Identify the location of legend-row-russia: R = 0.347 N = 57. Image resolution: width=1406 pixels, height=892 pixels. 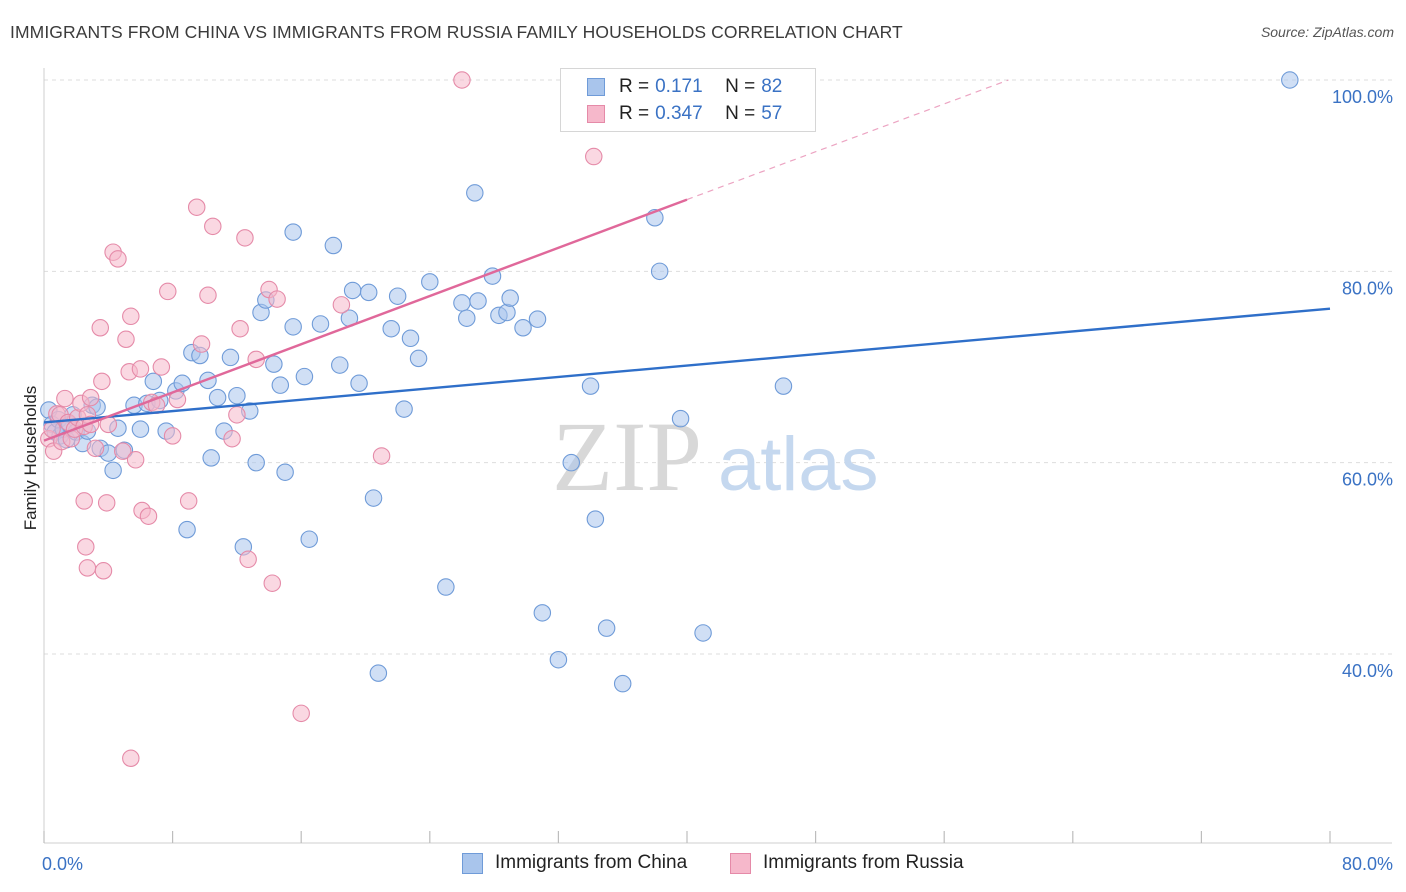
(684, 114).